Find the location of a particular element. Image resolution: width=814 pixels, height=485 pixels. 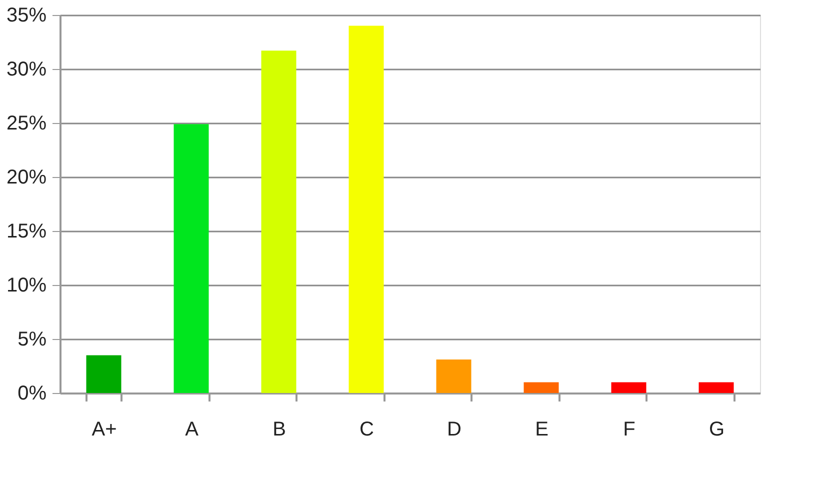

x-tick-label: G is located at coordinates (716, 429).